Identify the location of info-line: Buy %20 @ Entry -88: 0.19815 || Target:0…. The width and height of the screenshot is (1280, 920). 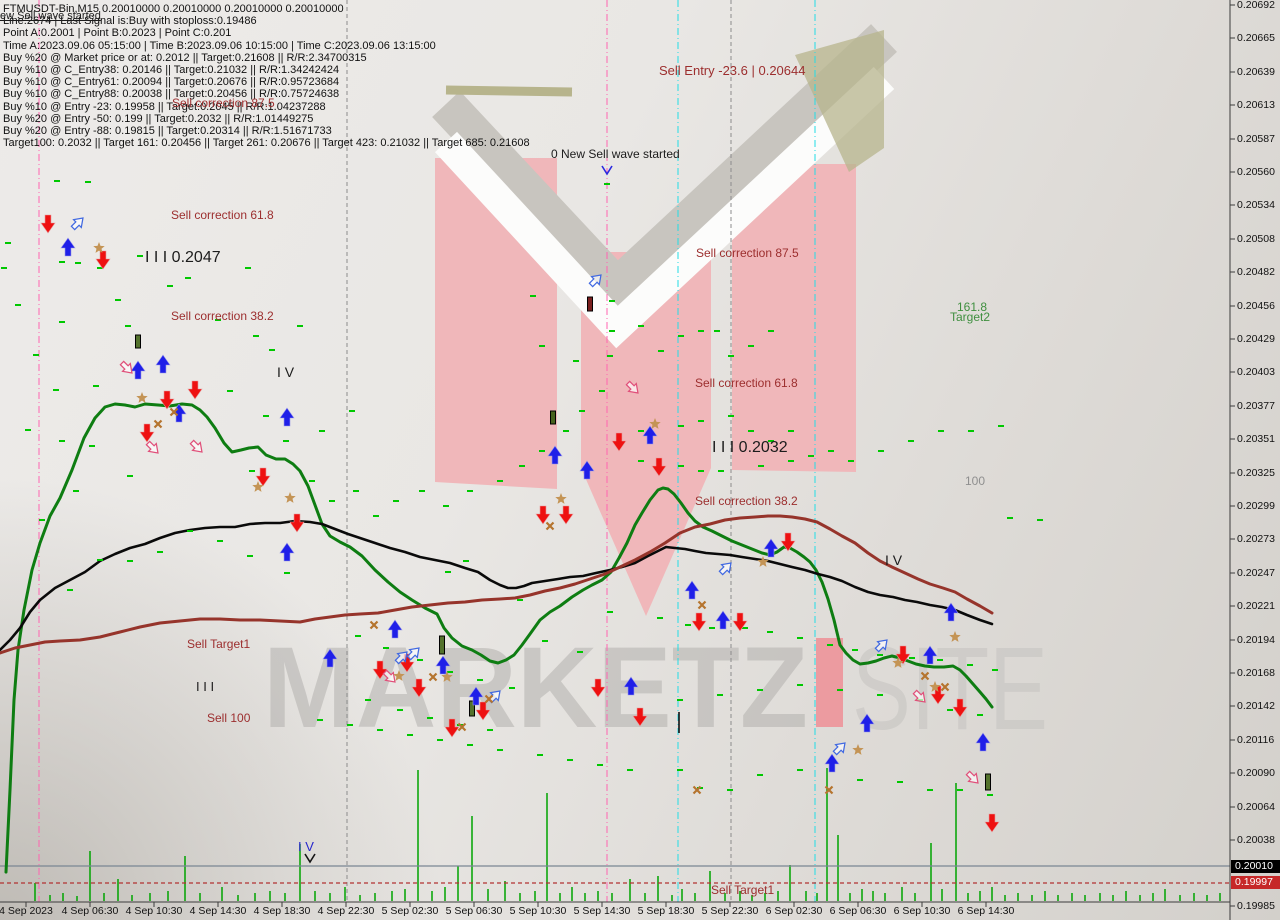
(167, 131).